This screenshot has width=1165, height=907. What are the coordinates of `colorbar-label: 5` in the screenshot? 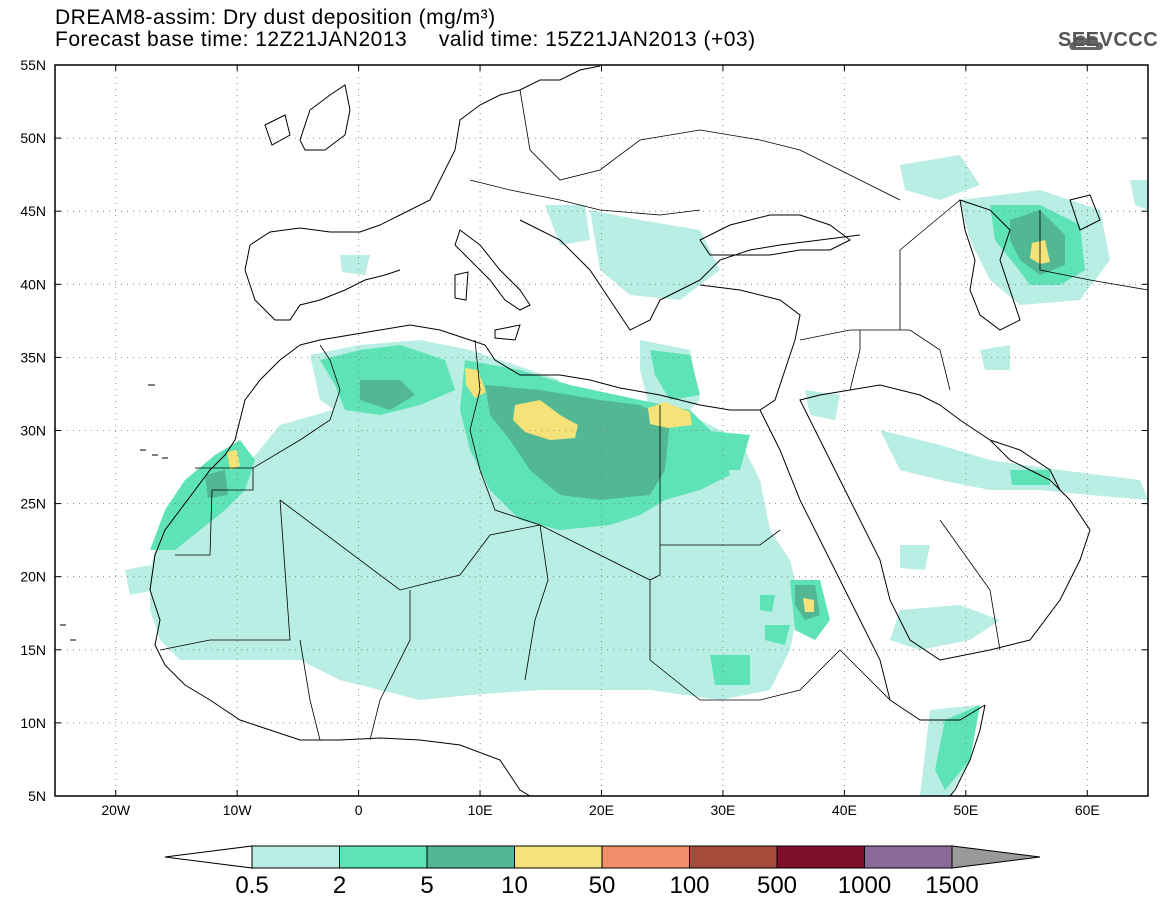 It's located at (426, 885).